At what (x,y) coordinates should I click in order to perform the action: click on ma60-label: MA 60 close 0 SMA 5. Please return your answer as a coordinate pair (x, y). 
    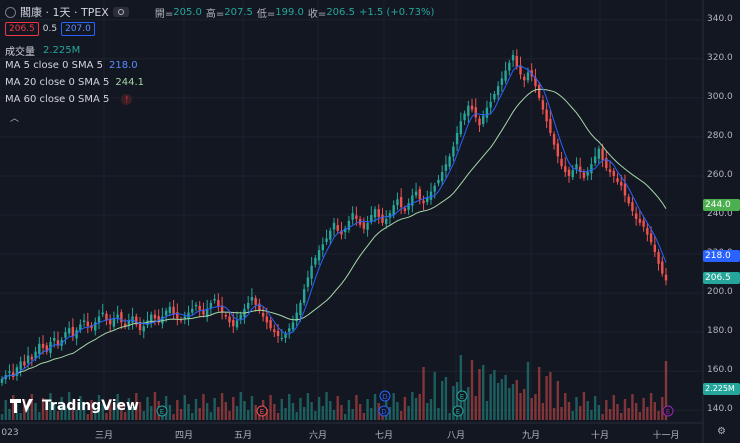
    Looking at the image, I should click on (57, 99).